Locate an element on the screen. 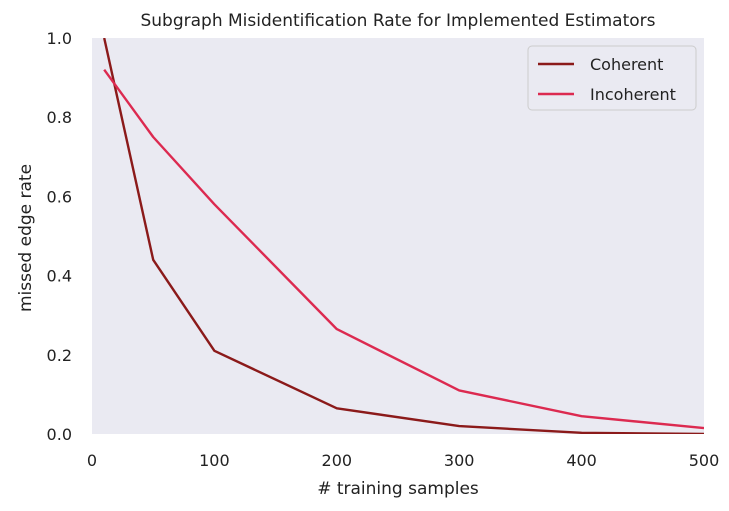 This screenshot has width=729, height=511. legend: Coherent Incoherent is located at coordinates (612, 78).